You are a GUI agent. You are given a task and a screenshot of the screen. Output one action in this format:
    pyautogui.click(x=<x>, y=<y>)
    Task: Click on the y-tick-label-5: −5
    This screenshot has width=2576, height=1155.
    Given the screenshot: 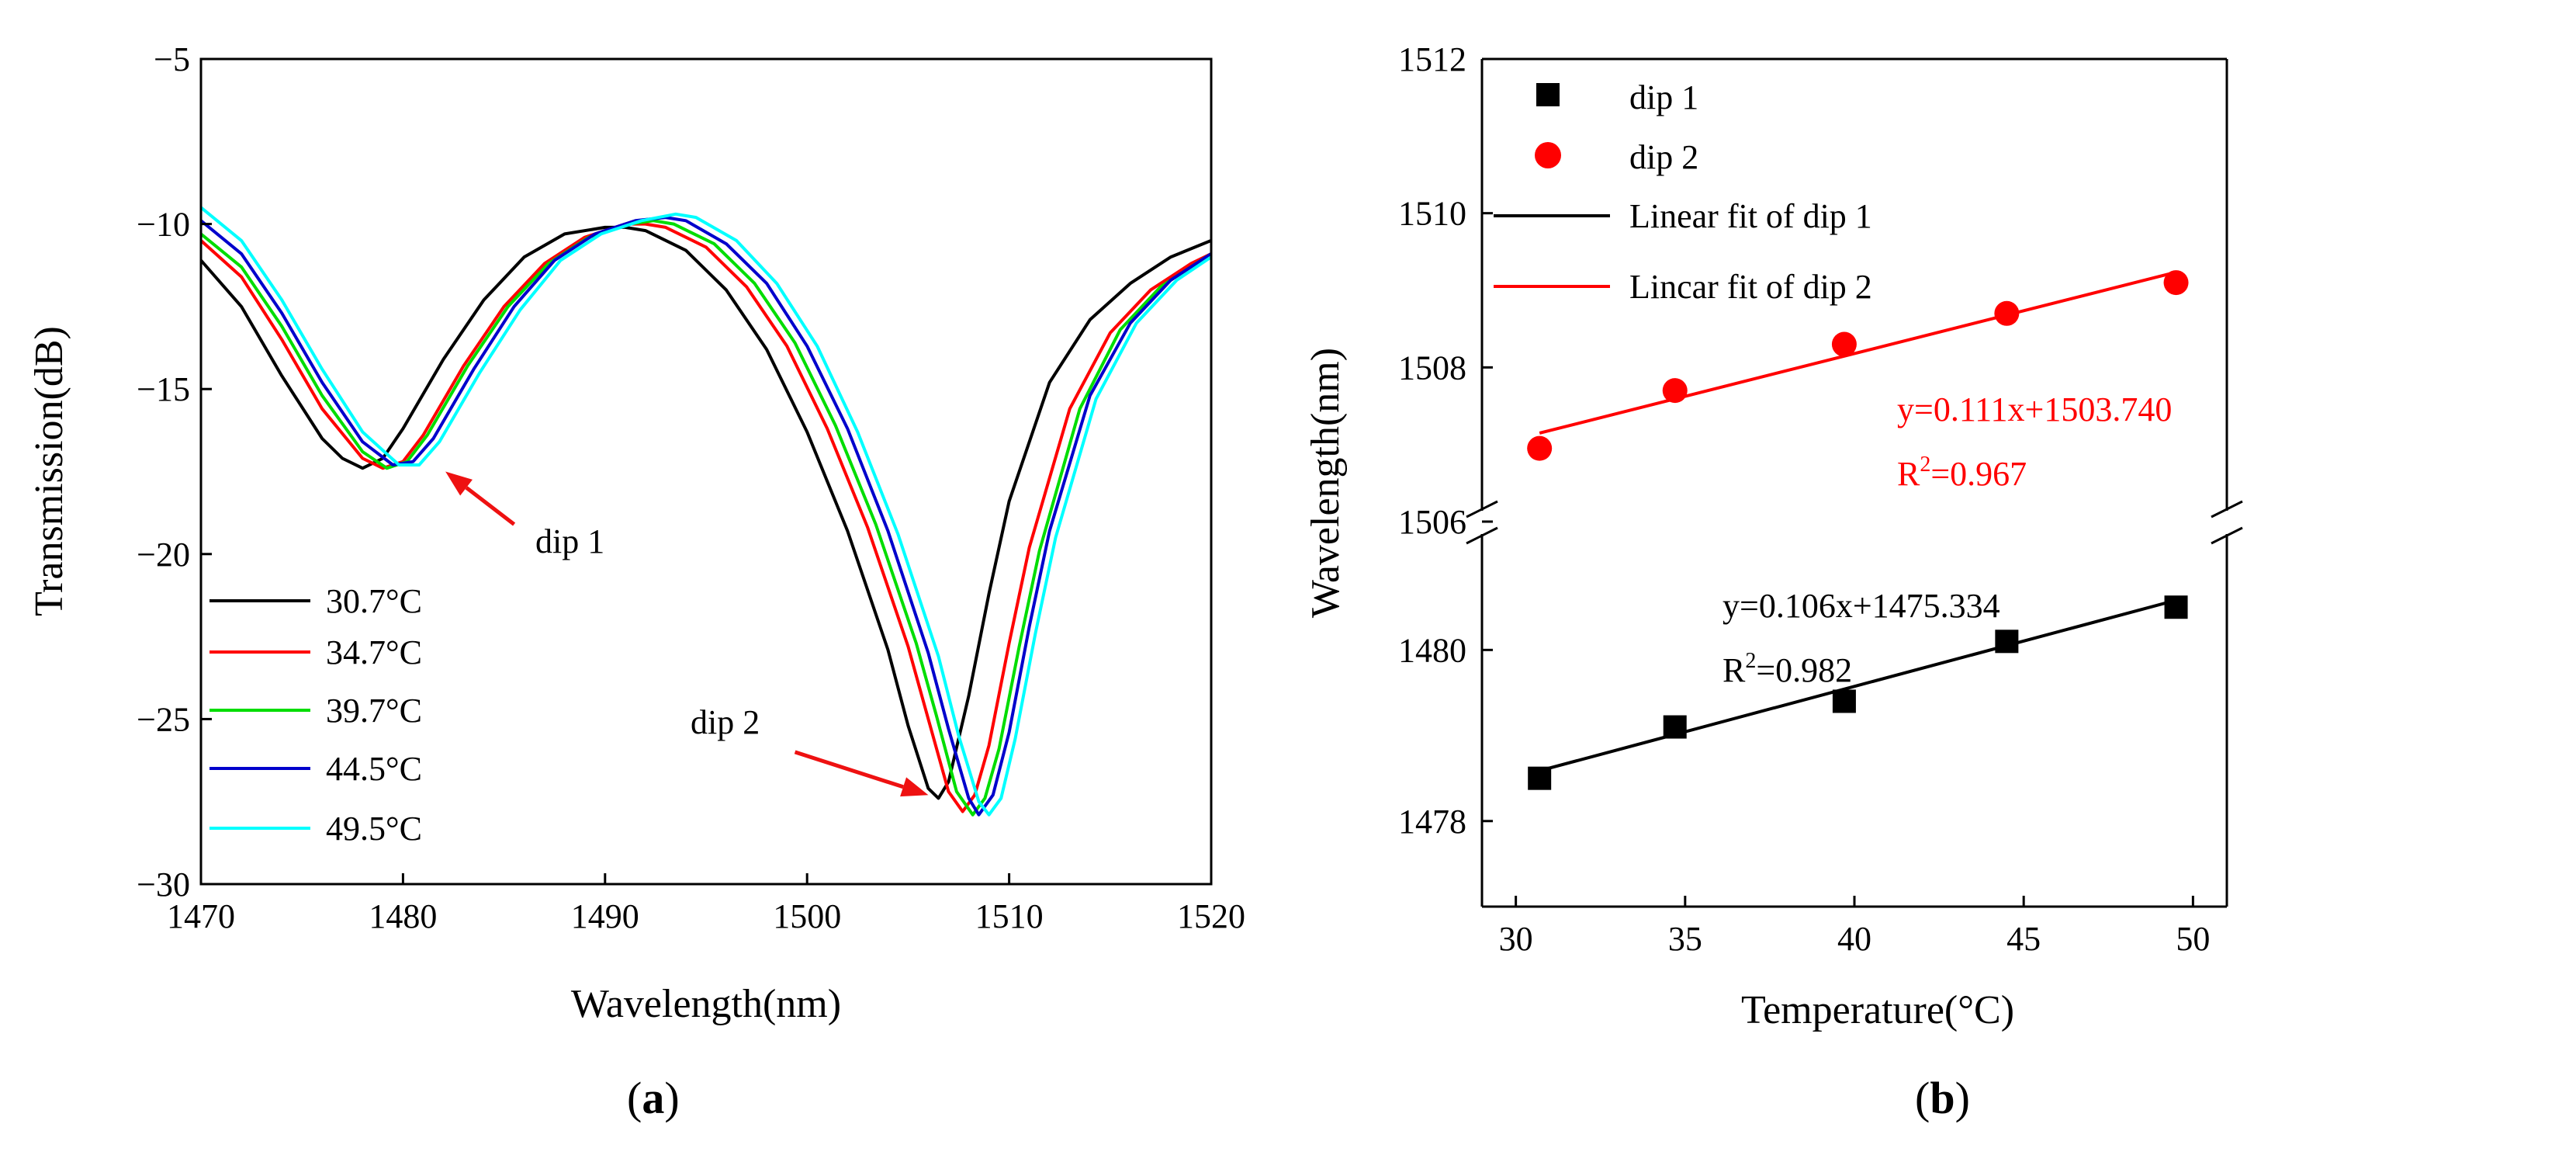 What is the action you would take?
    pyautogui.click(x=172, y=59)
    